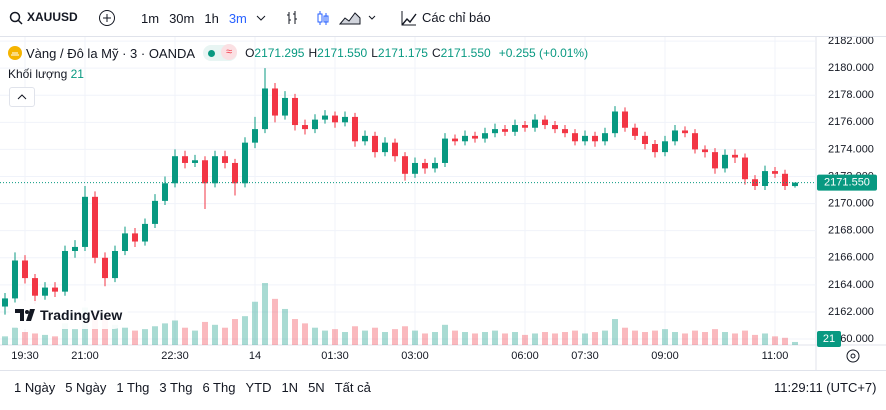 Image resolution: width=886 pixels, height=410 pixels. I want to click on legend-title: Vàng / Đô la Mỹ · 3 · OANDA, so click(111, 53).